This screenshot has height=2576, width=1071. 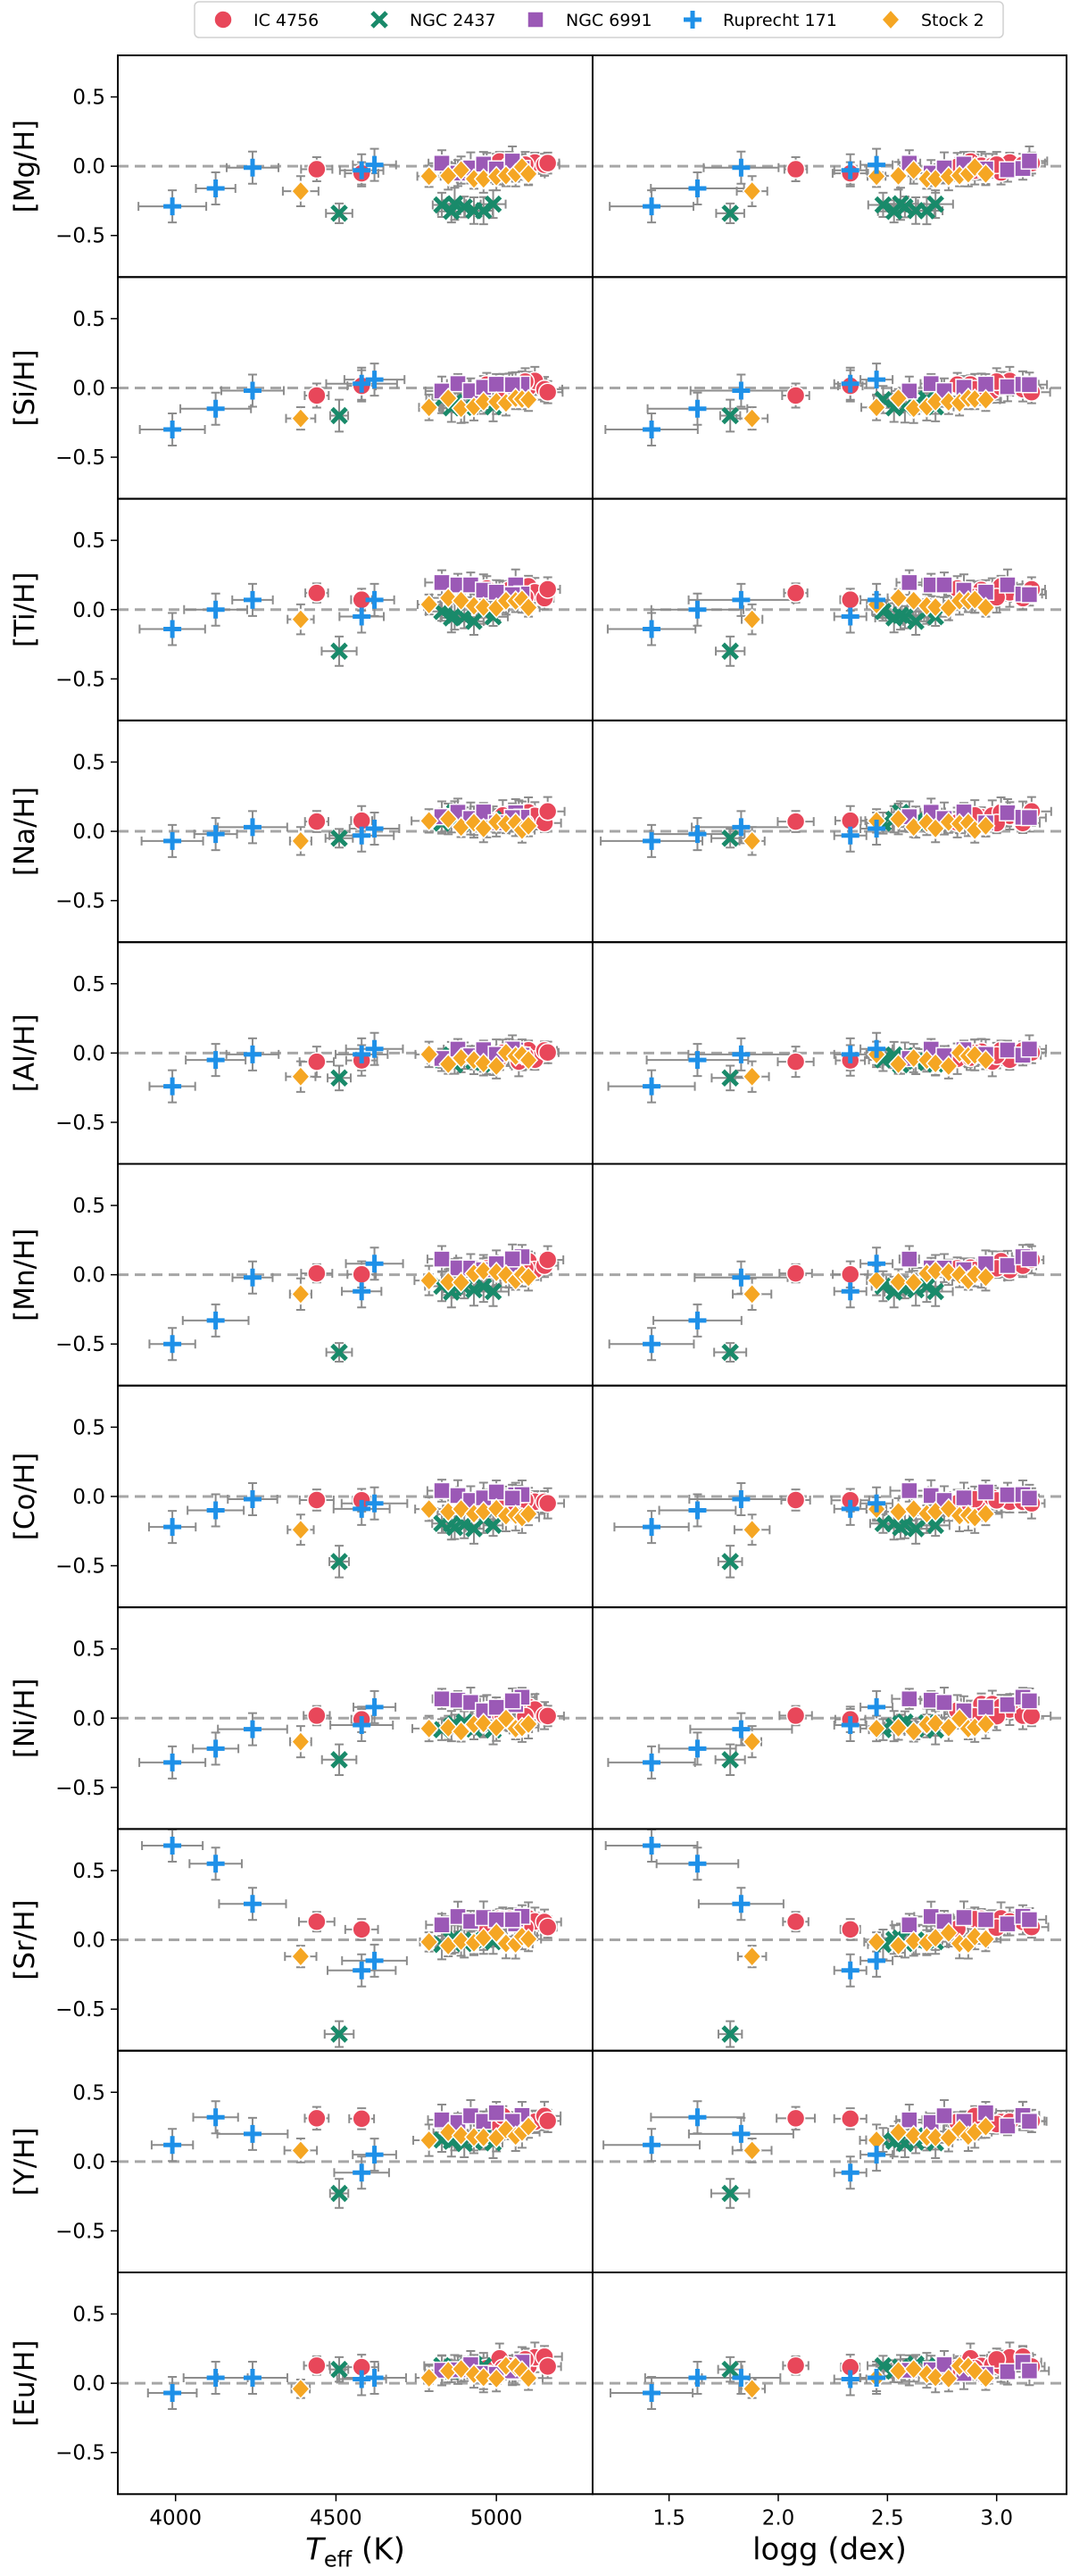 I want to click on xtick-label-left: 5000, so click(x=496, y=2518).